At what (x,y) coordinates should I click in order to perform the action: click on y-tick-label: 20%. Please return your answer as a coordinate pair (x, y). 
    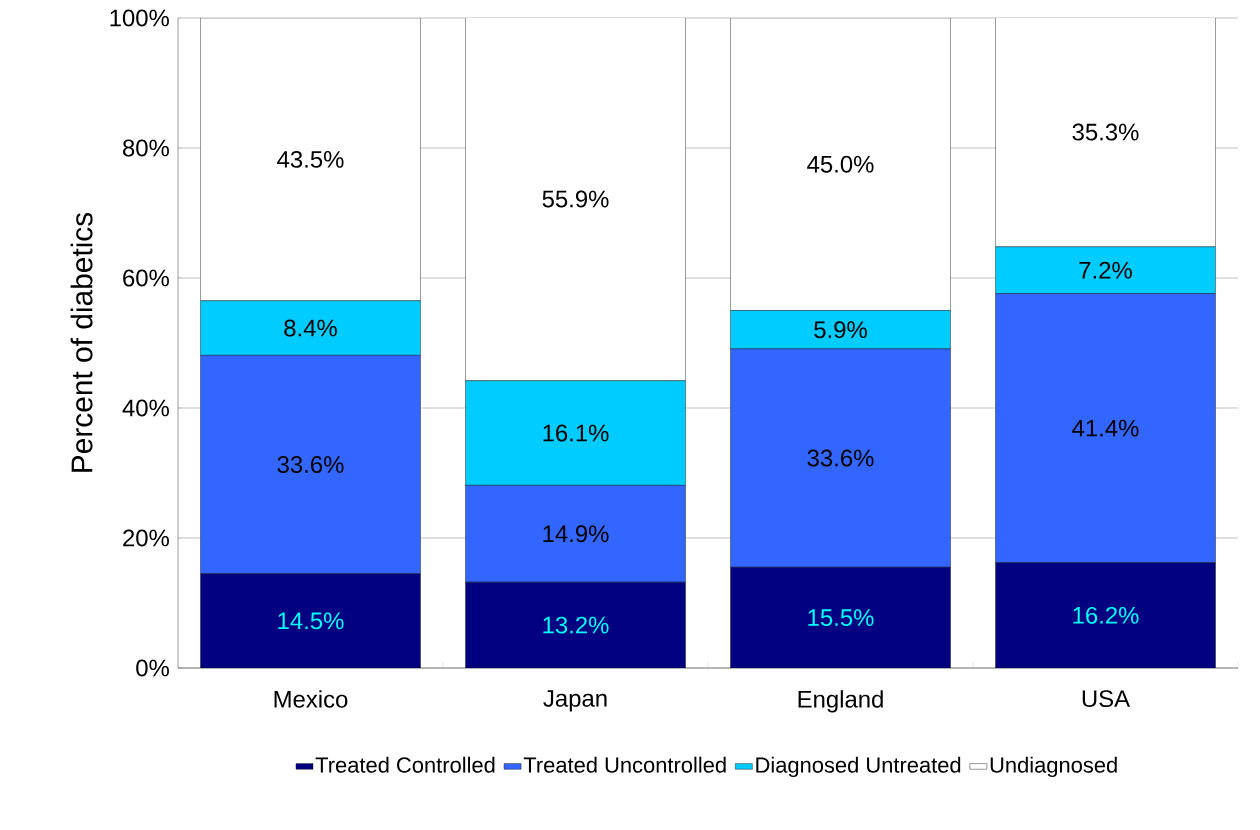
    Looking at the image, I should click on (146, 538).